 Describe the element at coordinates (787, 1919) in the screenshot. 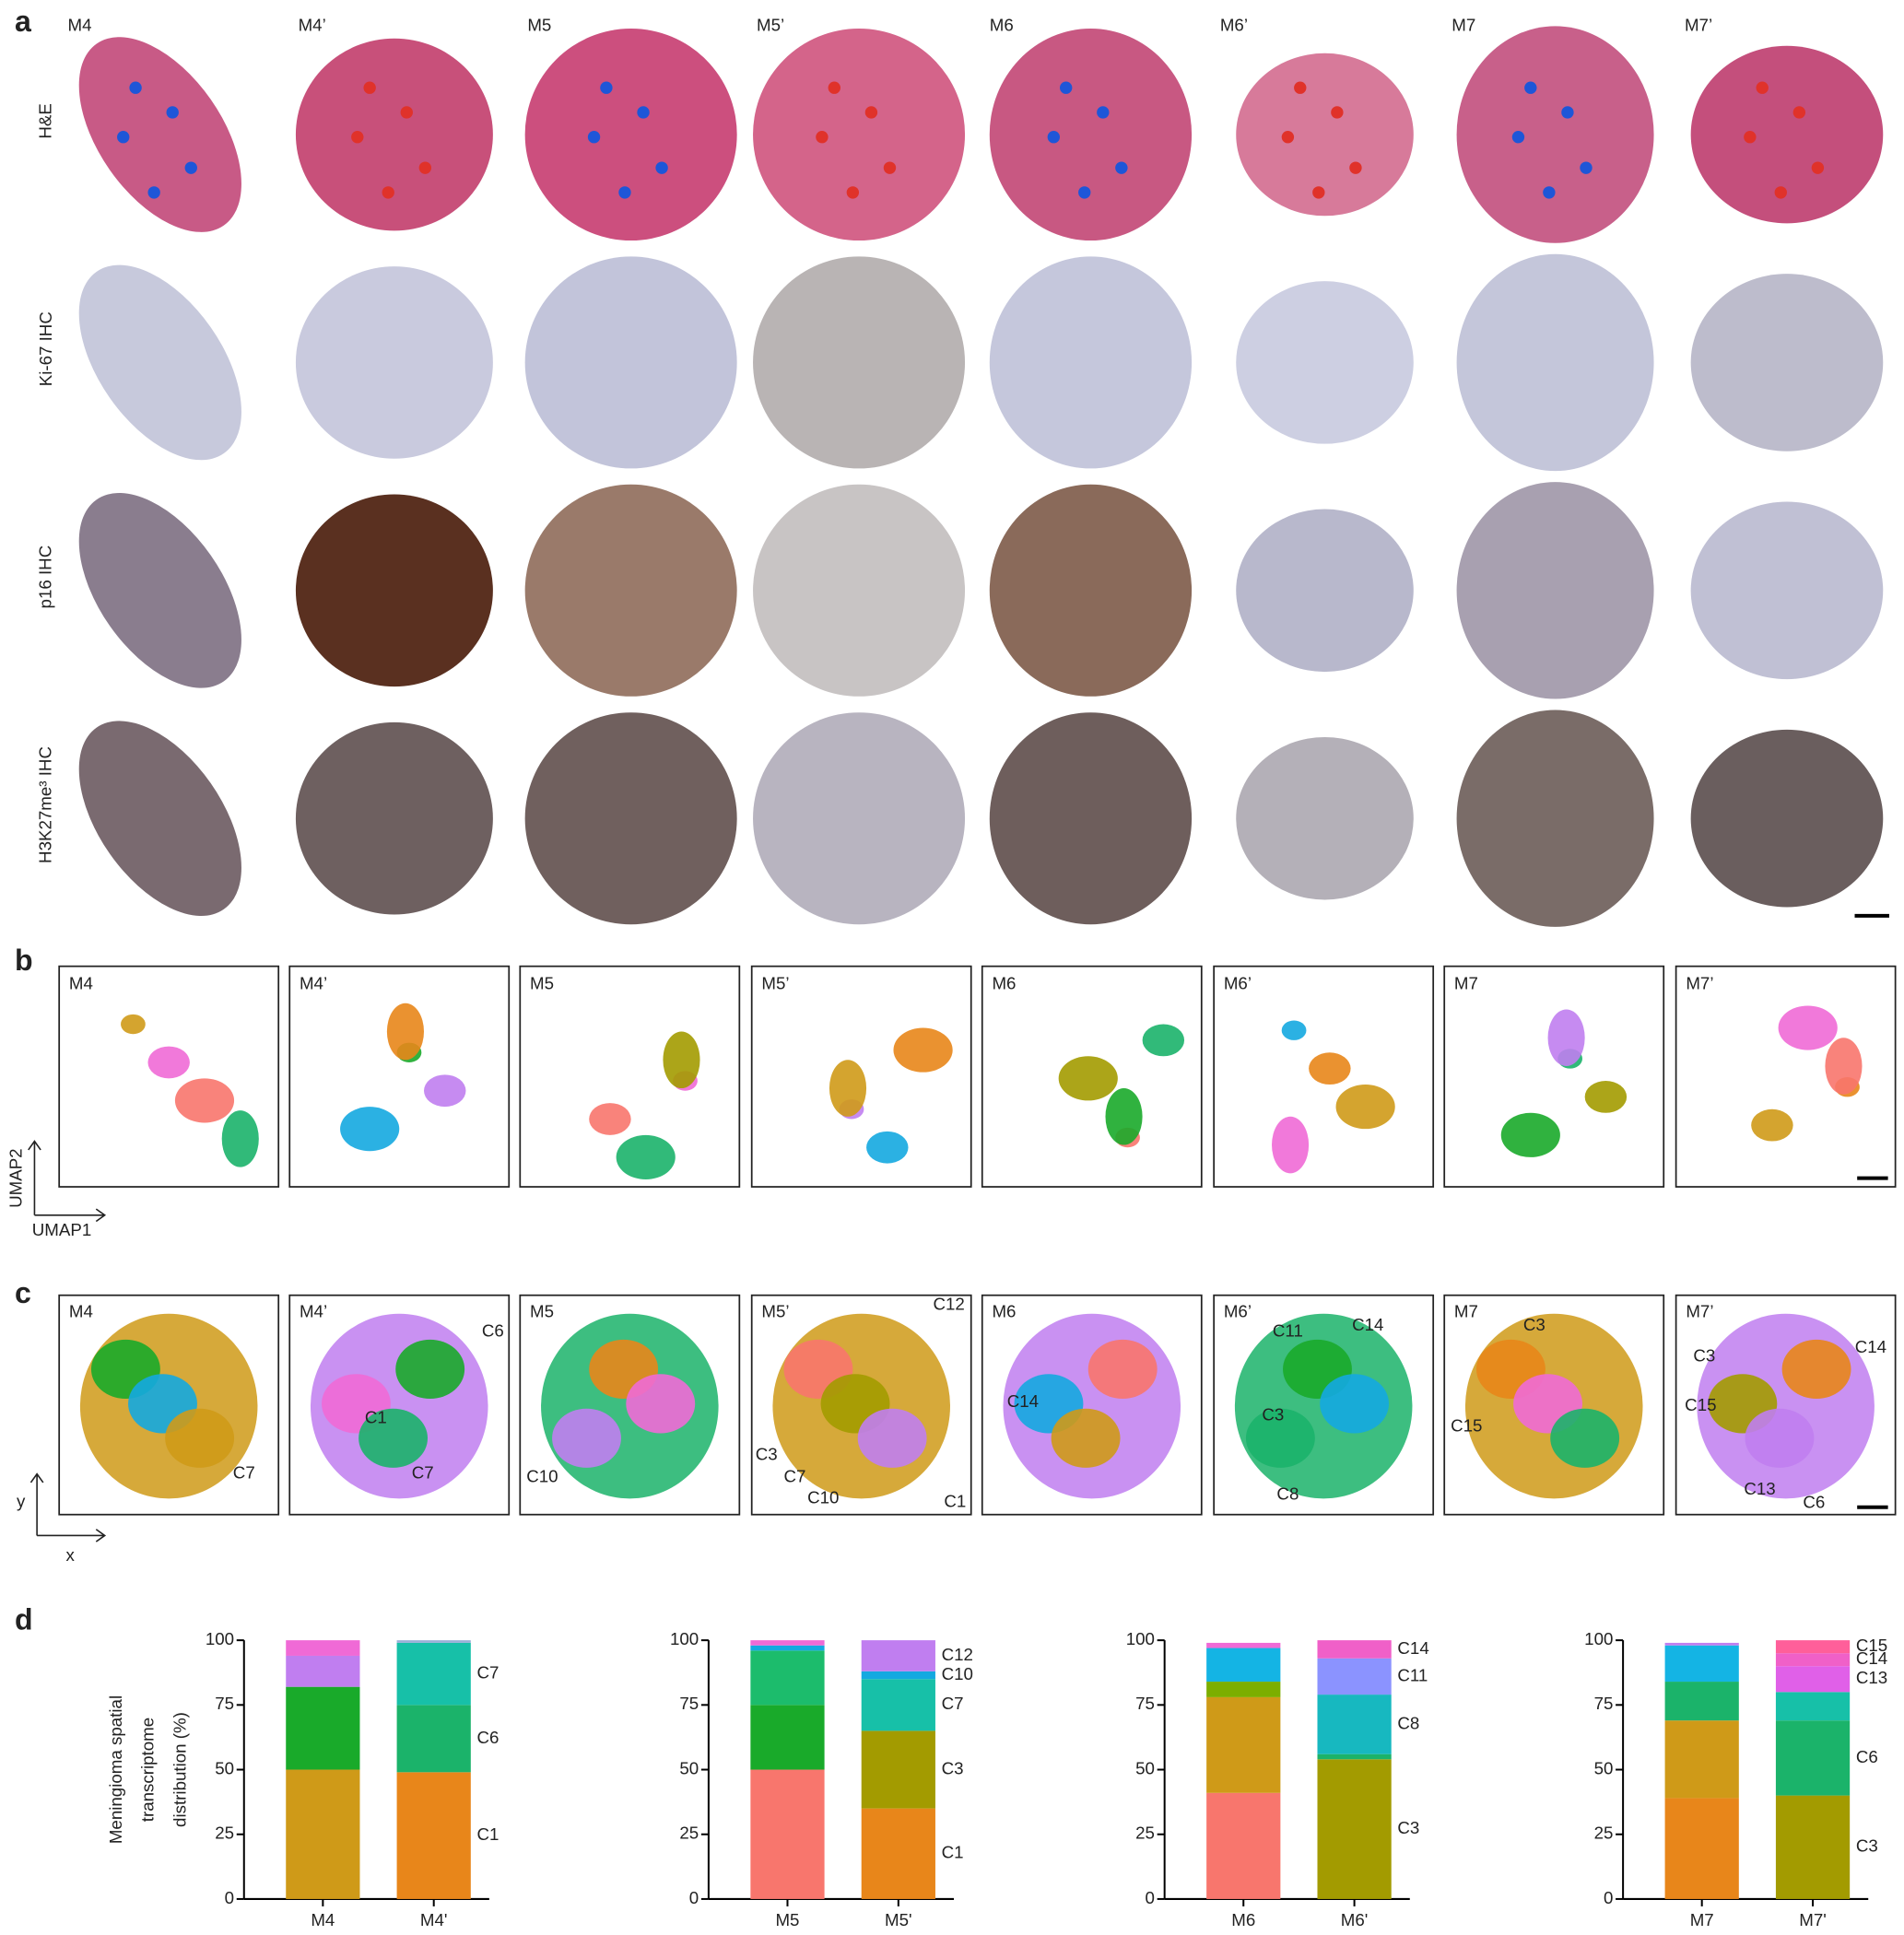

I see `x-tick-label: M5` at that location.